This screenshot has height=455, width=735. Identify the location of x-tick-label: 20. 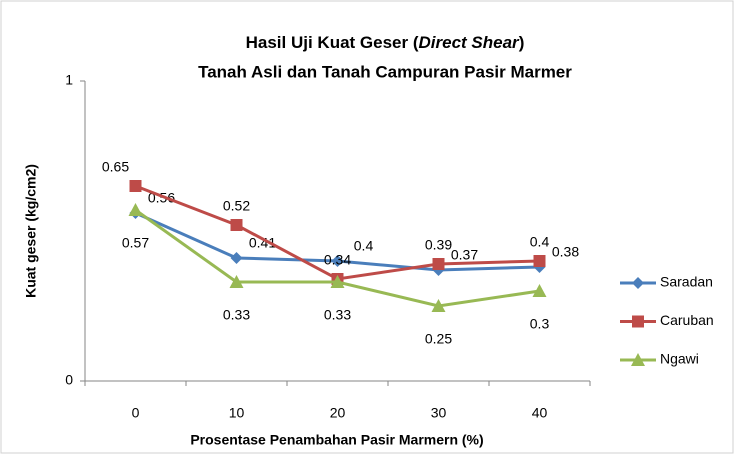
(338, 413).